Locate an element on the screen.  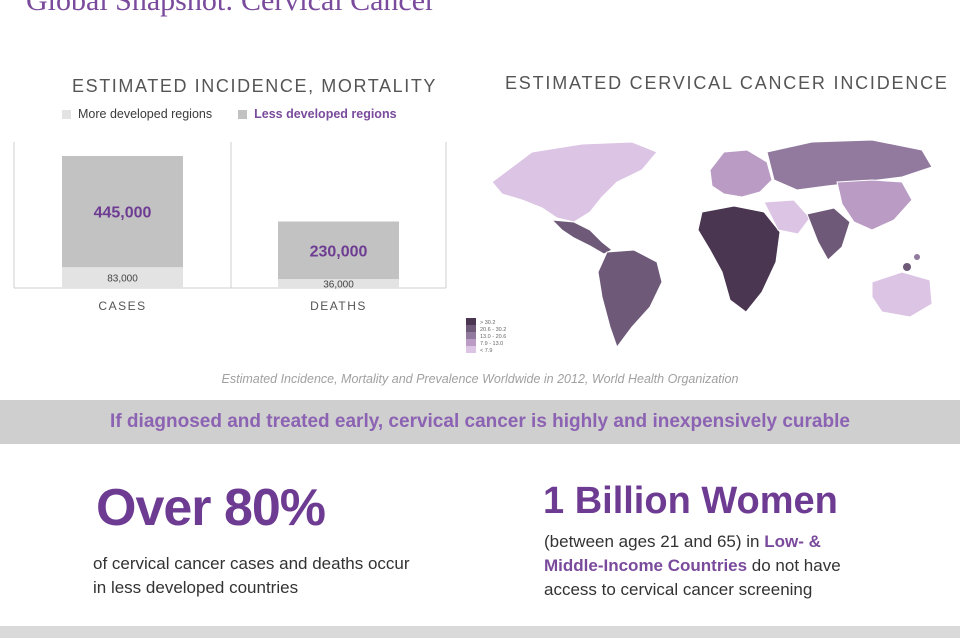
map-legend-label-4: < 7.9 is located at coordinates (486, 351).